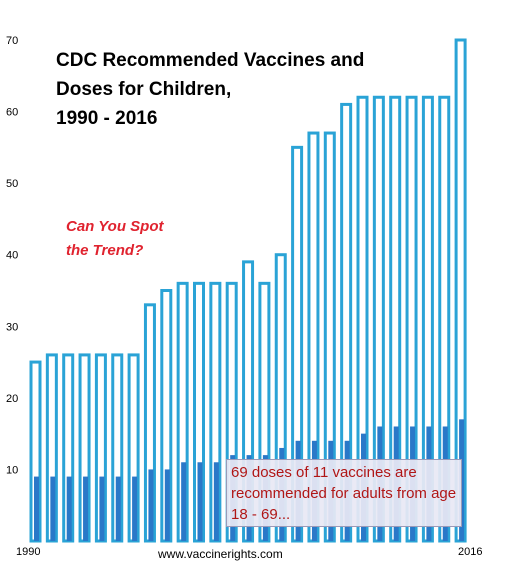 The width and height of the screenshot is (510, 578). I want to click on y-tick-label: 20, so click(12, 399).